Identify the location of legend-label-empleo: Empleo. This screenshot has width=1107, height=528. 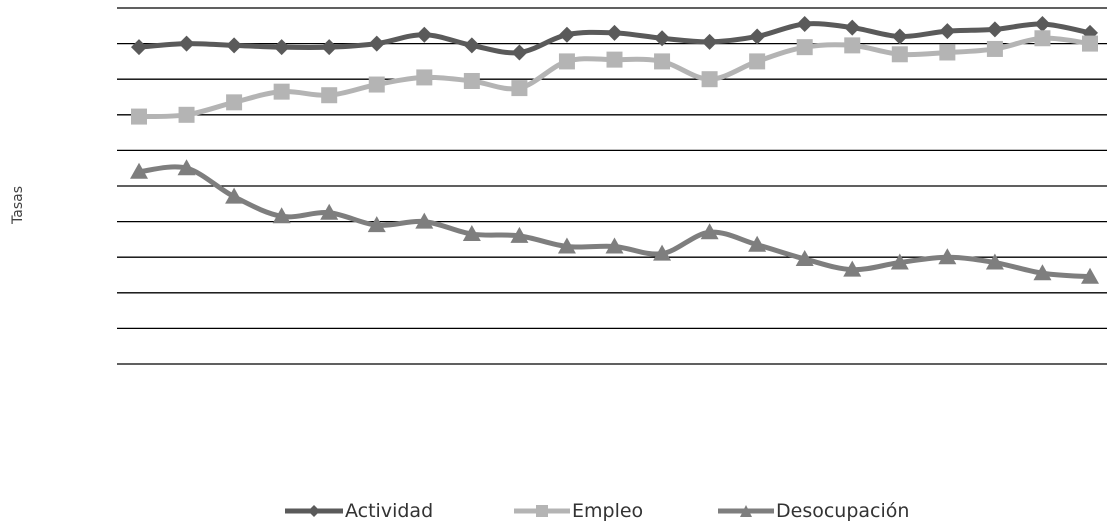
(608, 511).